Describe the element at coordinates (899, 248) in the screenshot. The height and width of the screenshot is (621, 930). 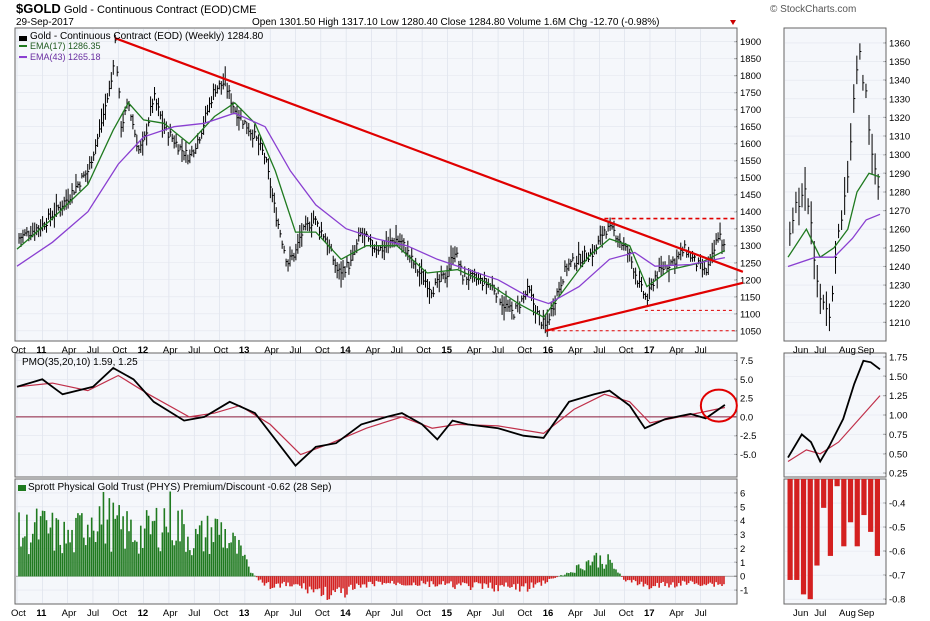
I see `price-zoom-ytick-label: 1250` at that location.